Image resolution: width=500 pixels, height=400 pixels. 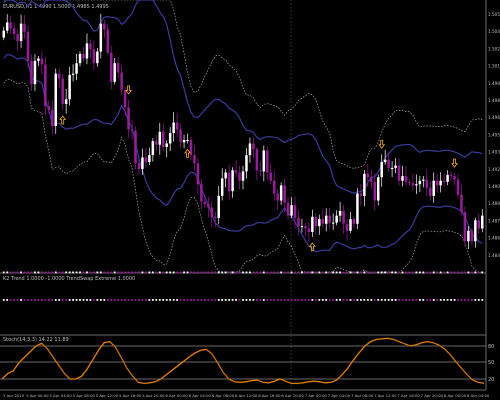 I want to click on price-tick-label: 1.4965, so click(x=494, y=117).